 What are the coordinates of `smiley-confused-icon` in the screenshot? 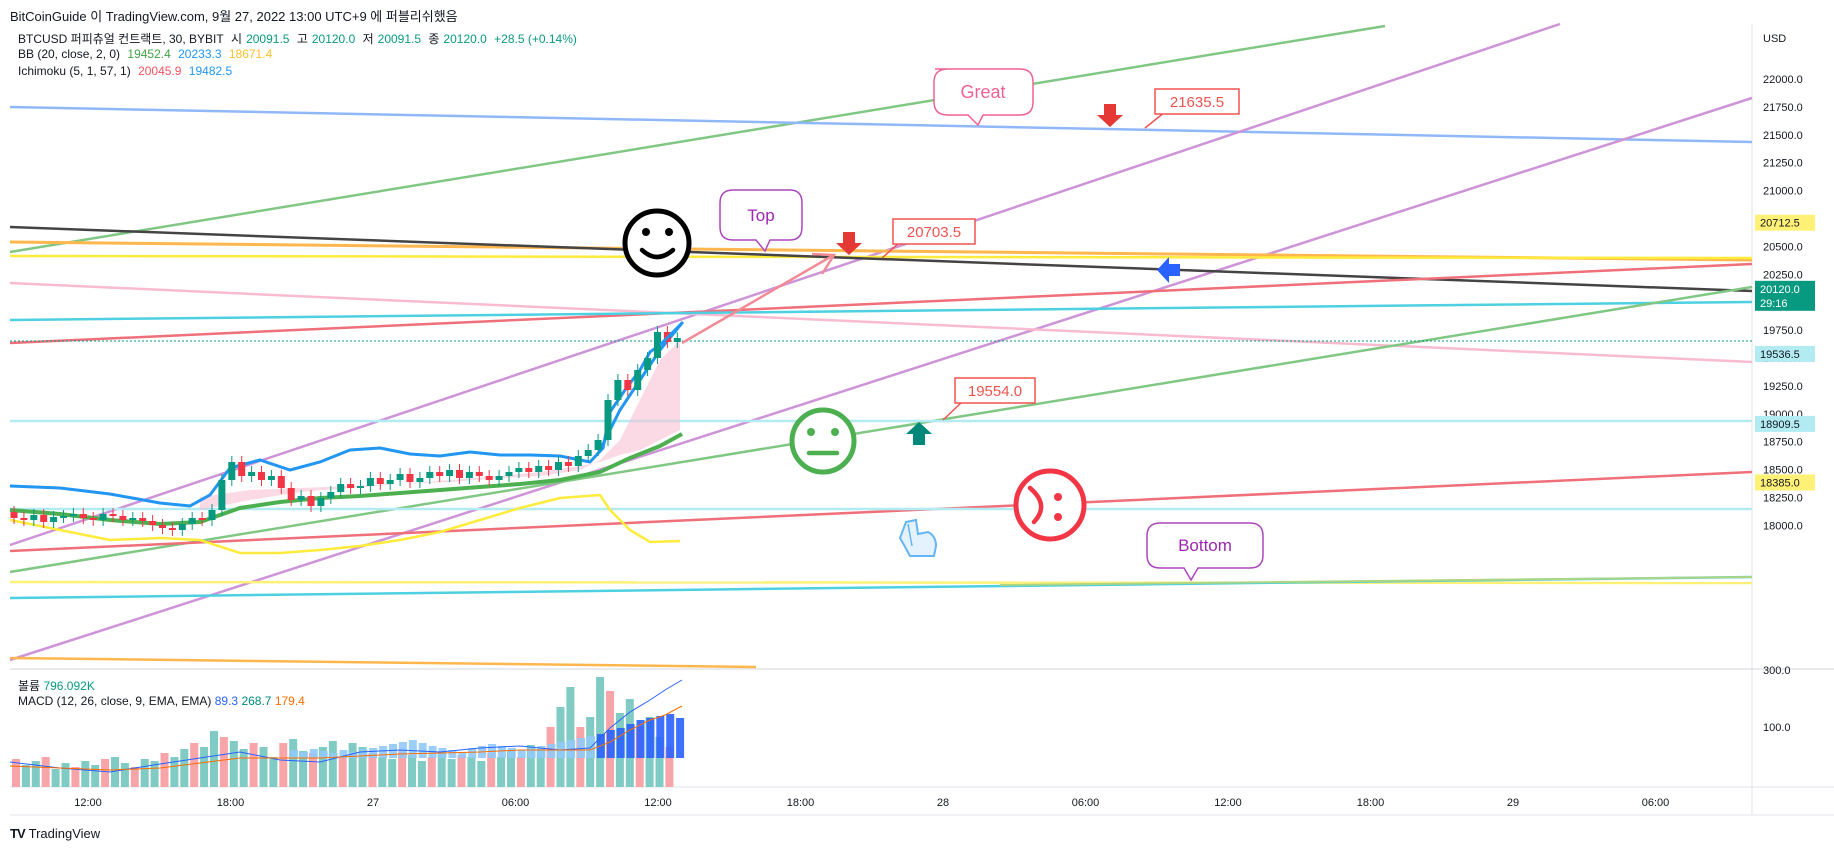 It's located at (1050, 505).